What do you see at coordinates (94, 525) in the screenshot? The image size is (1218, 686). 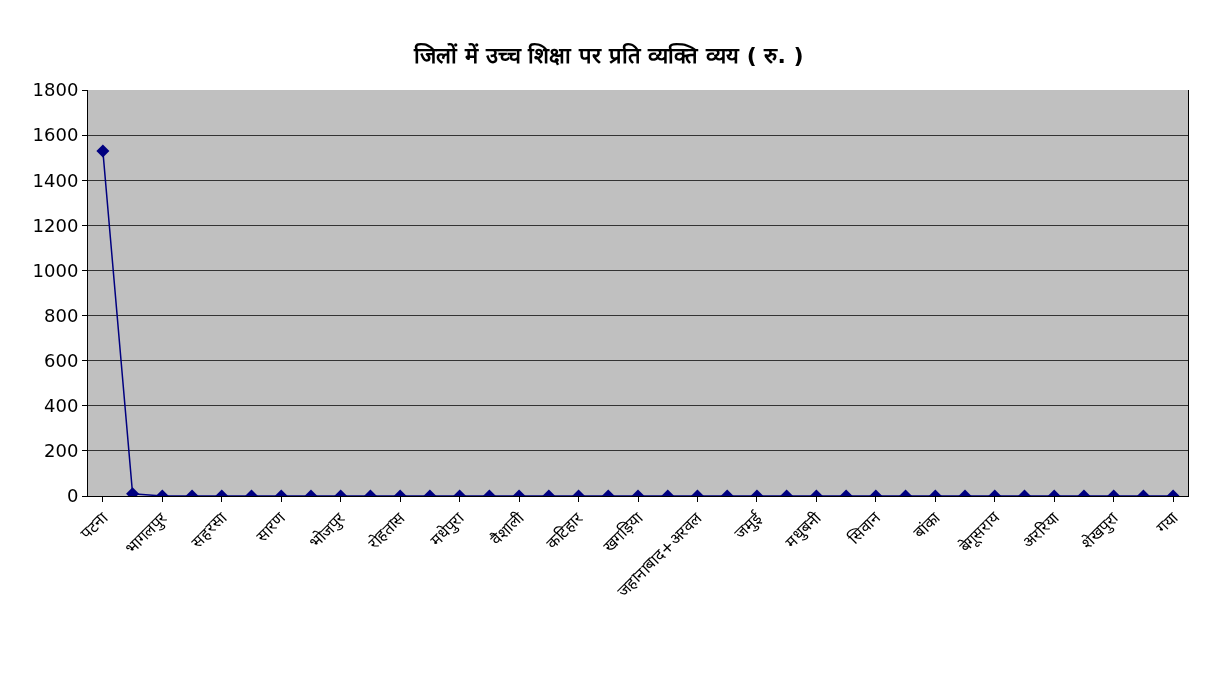 I see `x-tick-label: पटना` at bounding box center [94, 525].